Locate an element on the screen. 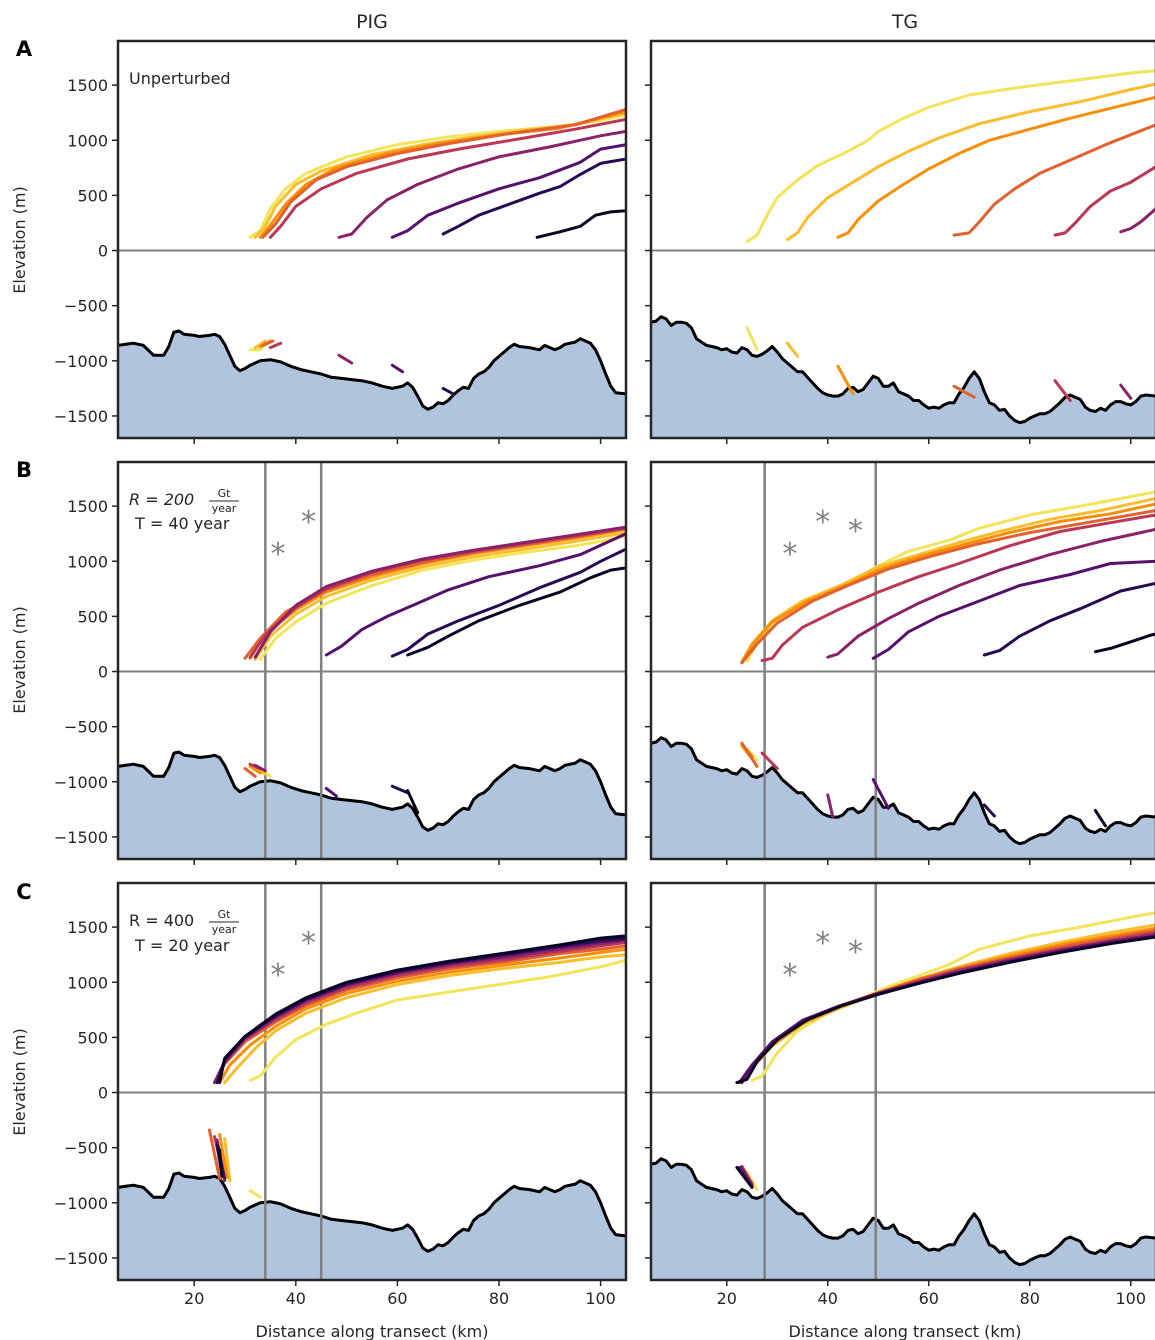 This screenshot has width=1155, height=1340. annotation-b: R = 200 Gt year T = 40 year is located at coordinates (184, 510).